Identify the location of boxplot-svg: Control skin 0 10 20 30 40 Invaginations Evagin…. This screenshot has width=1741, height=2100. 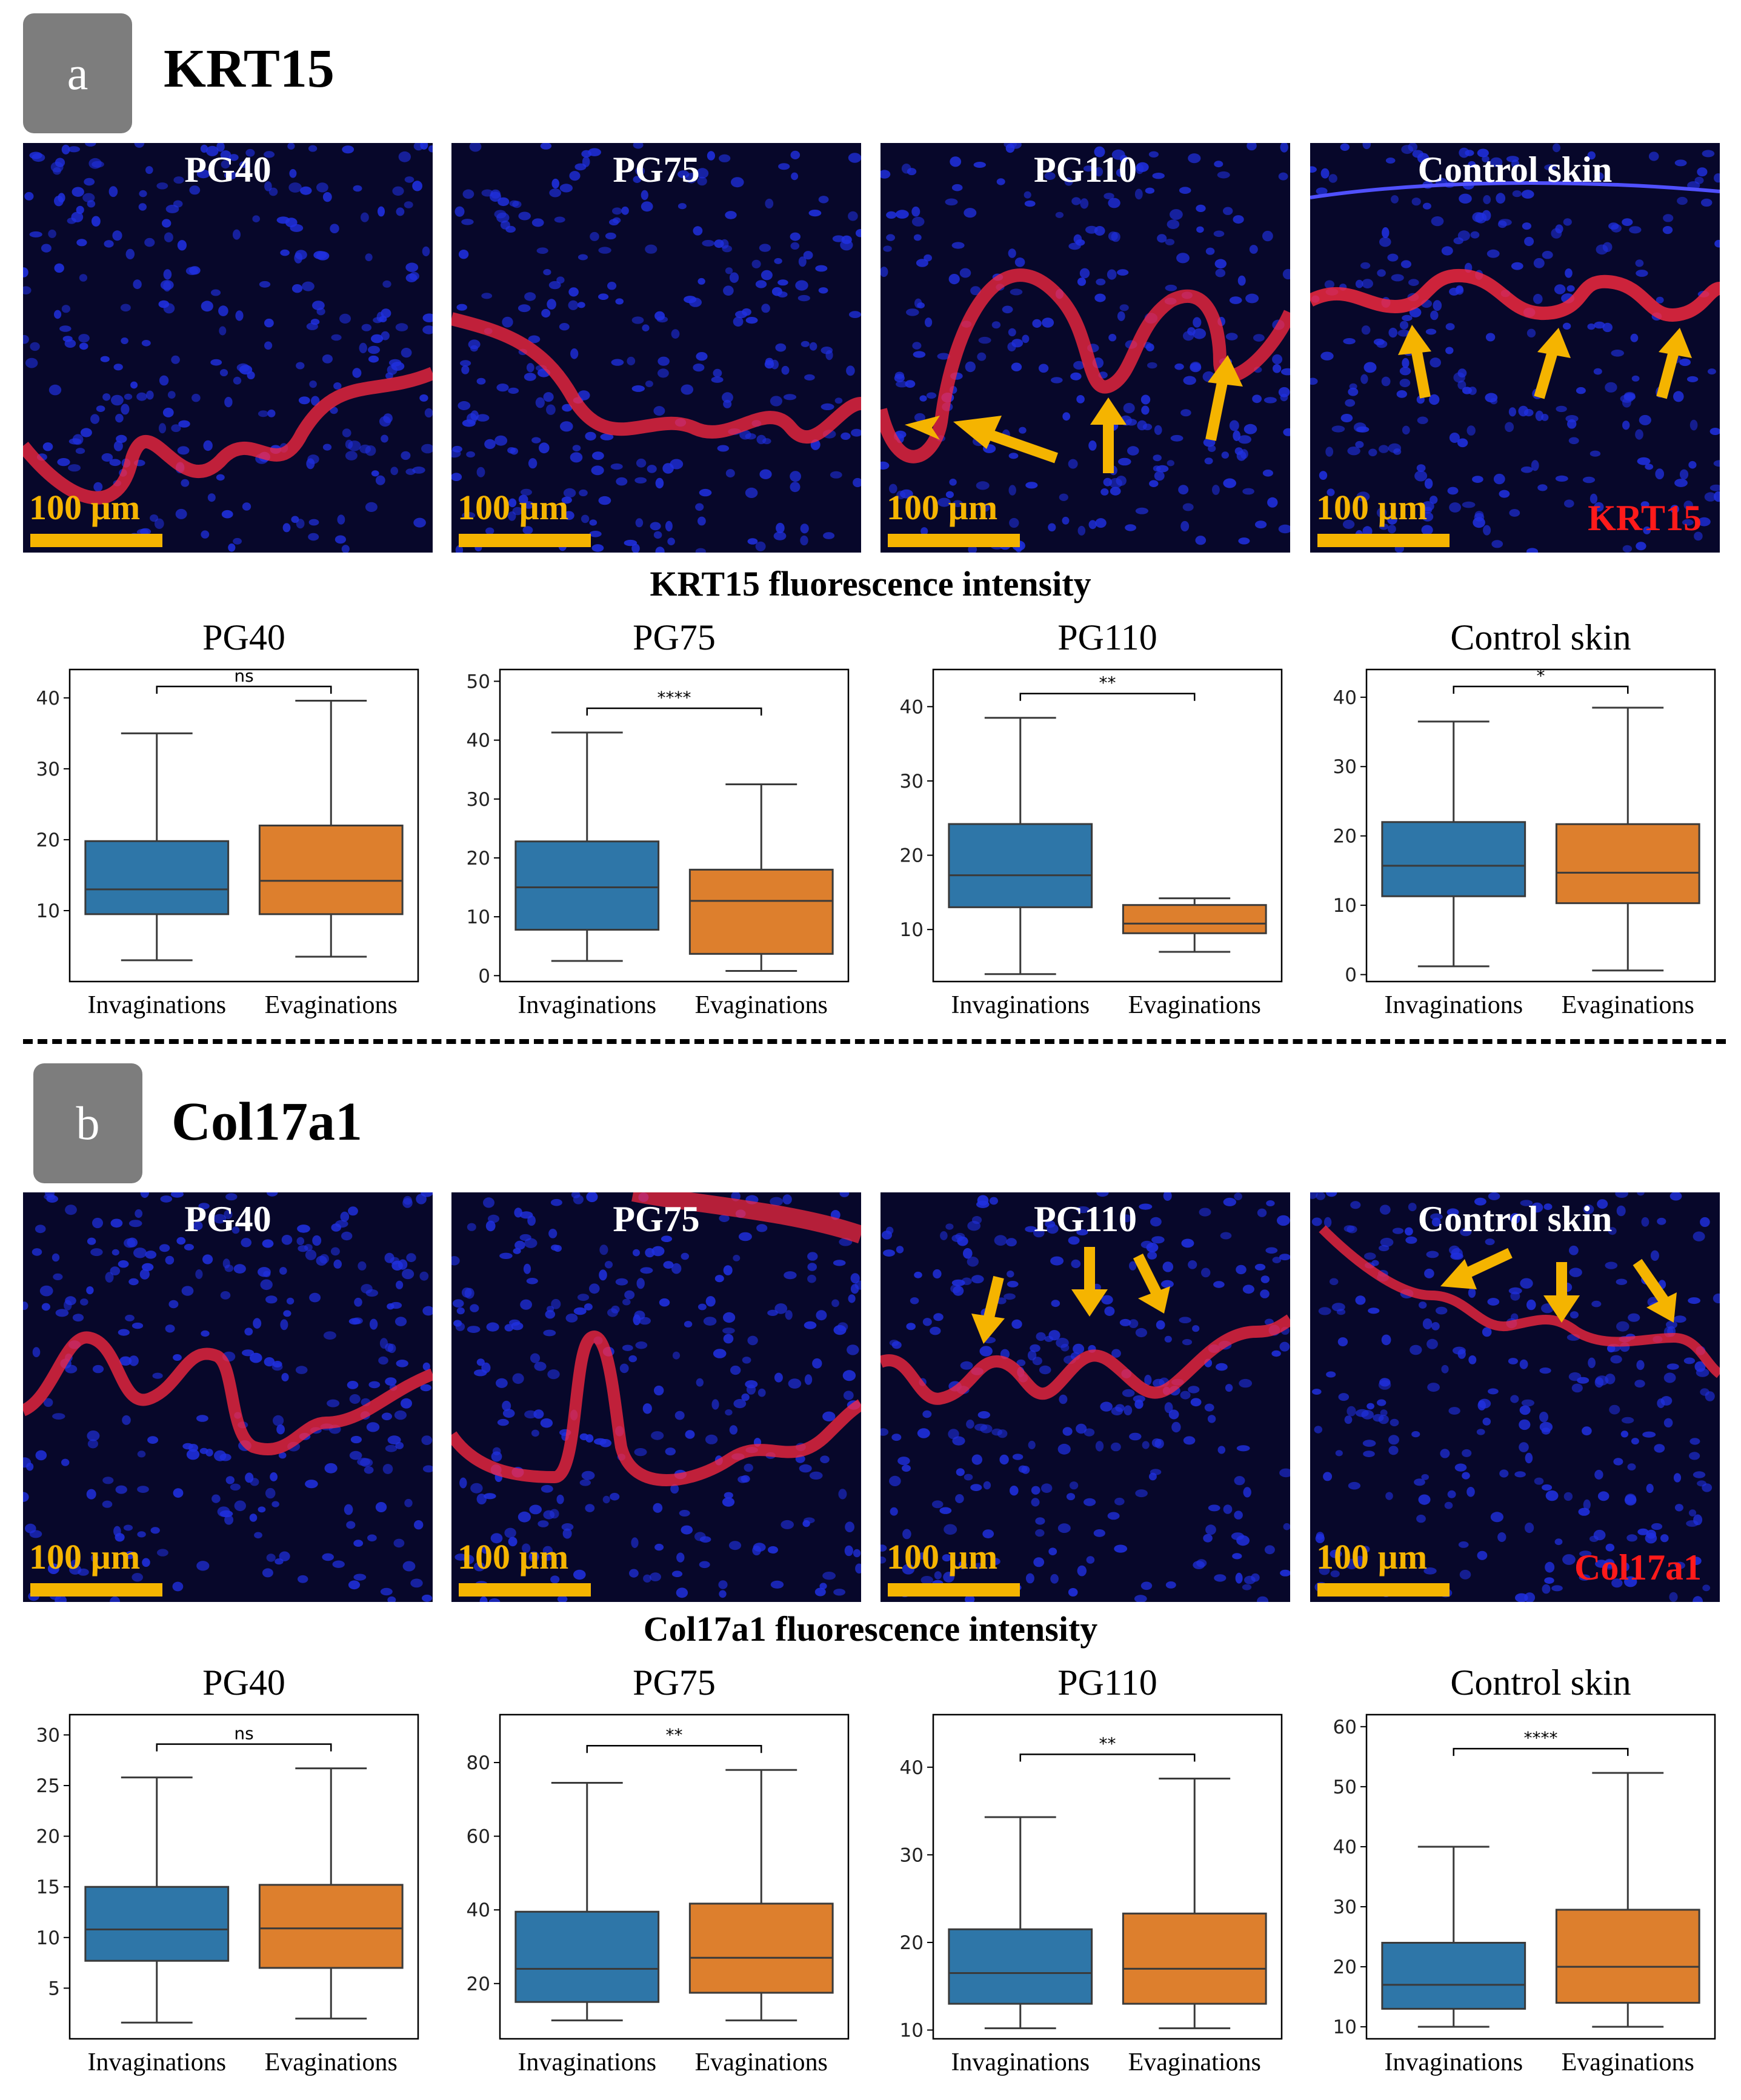
(1524, 818).